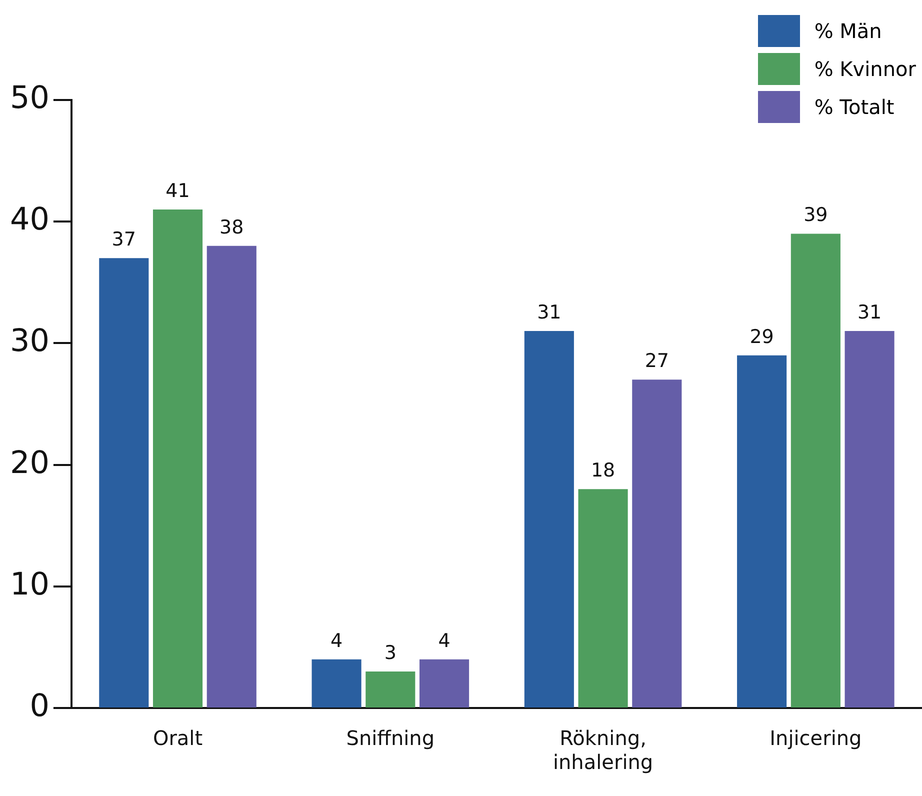  What do you see at coordinates (848, 31) in the screenshot?
I see `legend-label: % Män` at bounding box center [848, 31].